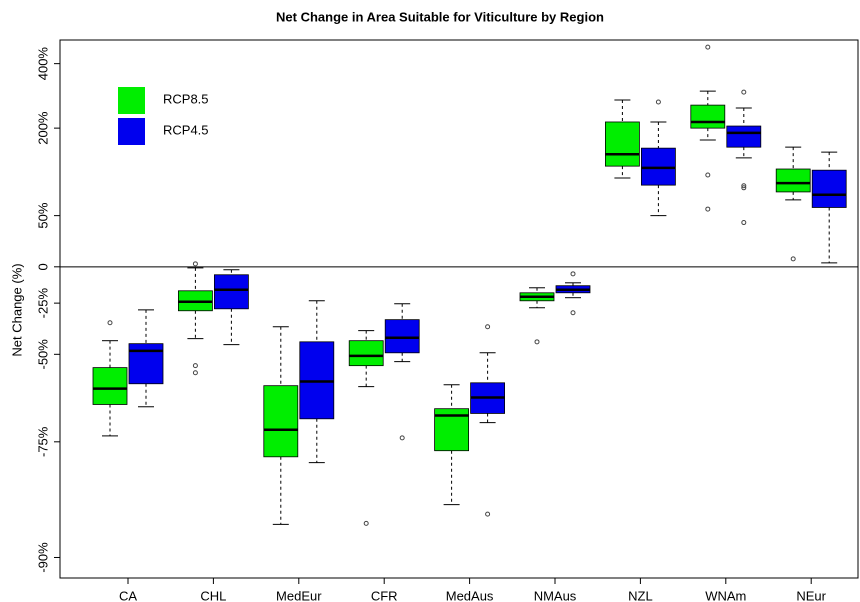 The height and width of the screenshot is (602, 860). What do you see at coordinates (128, 595) in the screenshot?
I see `x-tick-label: CA` at bounding box center [128, 595].